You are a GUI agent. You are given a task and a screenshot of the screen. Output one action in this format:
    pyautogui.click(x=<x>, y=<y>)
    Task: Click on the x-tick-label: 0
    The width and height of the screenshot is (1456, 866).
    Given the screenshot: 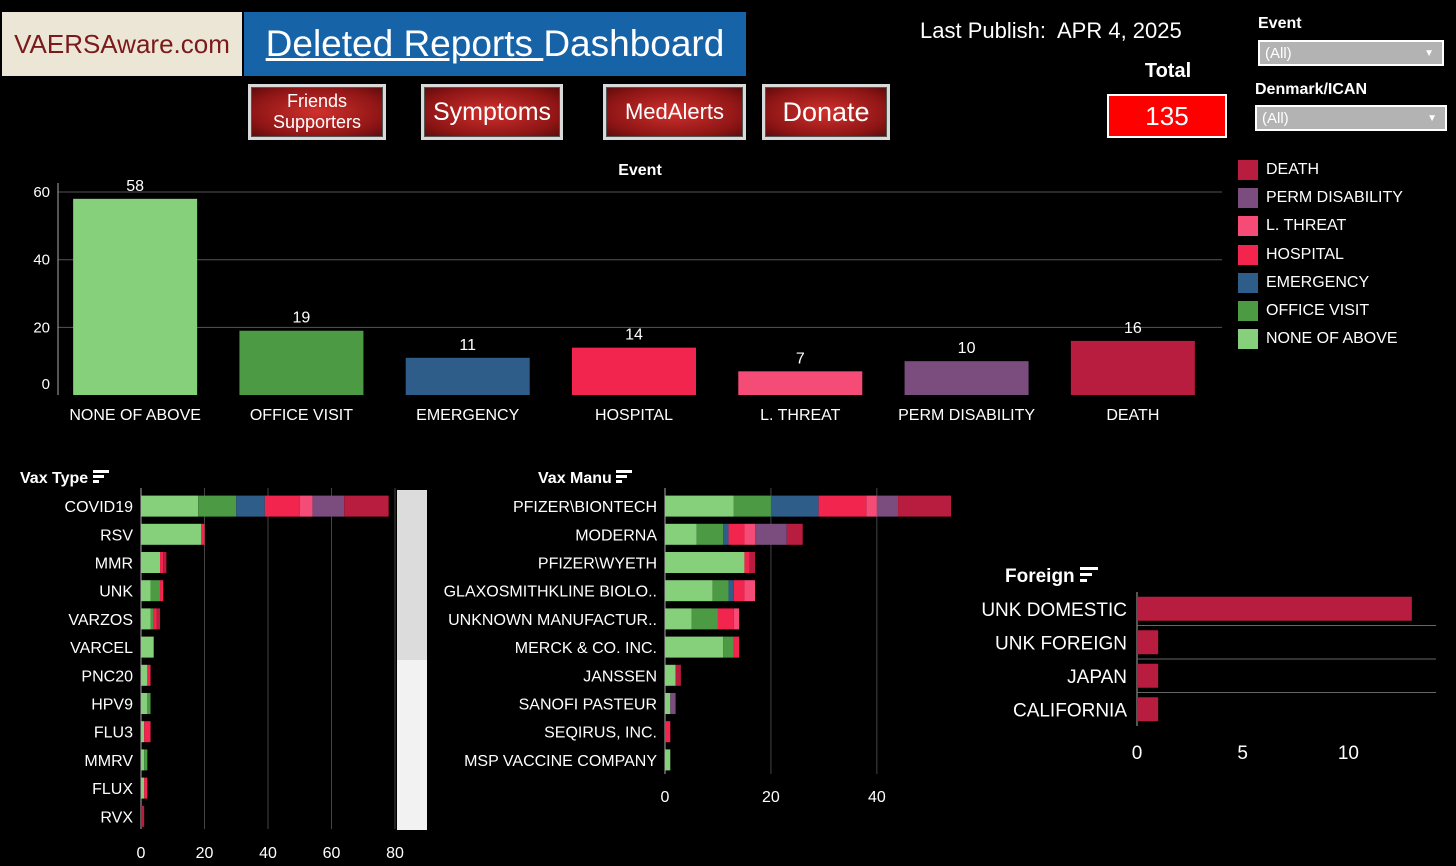 What is the action you would take?
    pyautogui.click(x=665, y=797)
    